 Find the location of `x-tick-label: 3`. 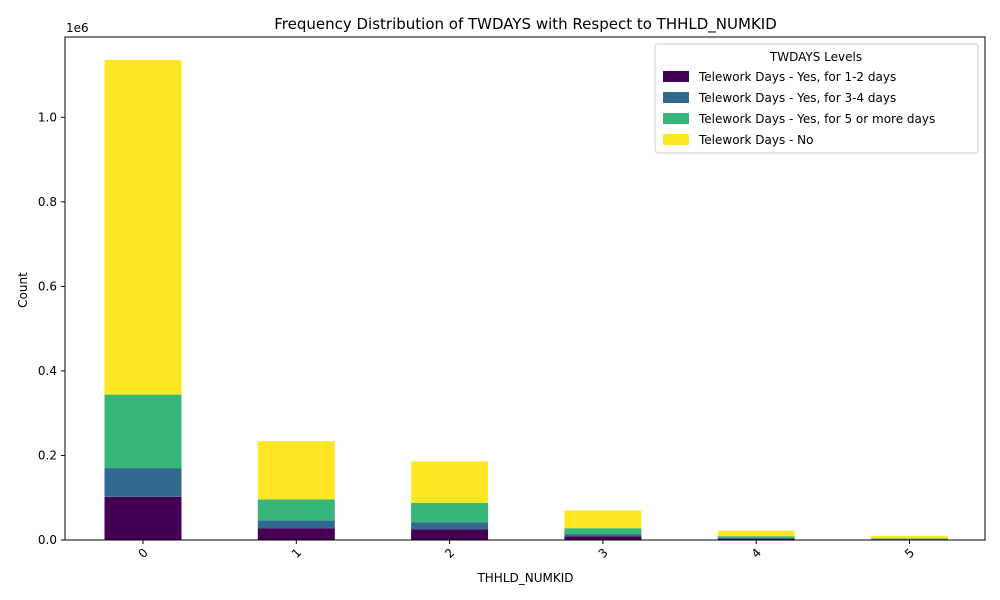

x-tick-label: 3 is located at coordinates (602, 553).